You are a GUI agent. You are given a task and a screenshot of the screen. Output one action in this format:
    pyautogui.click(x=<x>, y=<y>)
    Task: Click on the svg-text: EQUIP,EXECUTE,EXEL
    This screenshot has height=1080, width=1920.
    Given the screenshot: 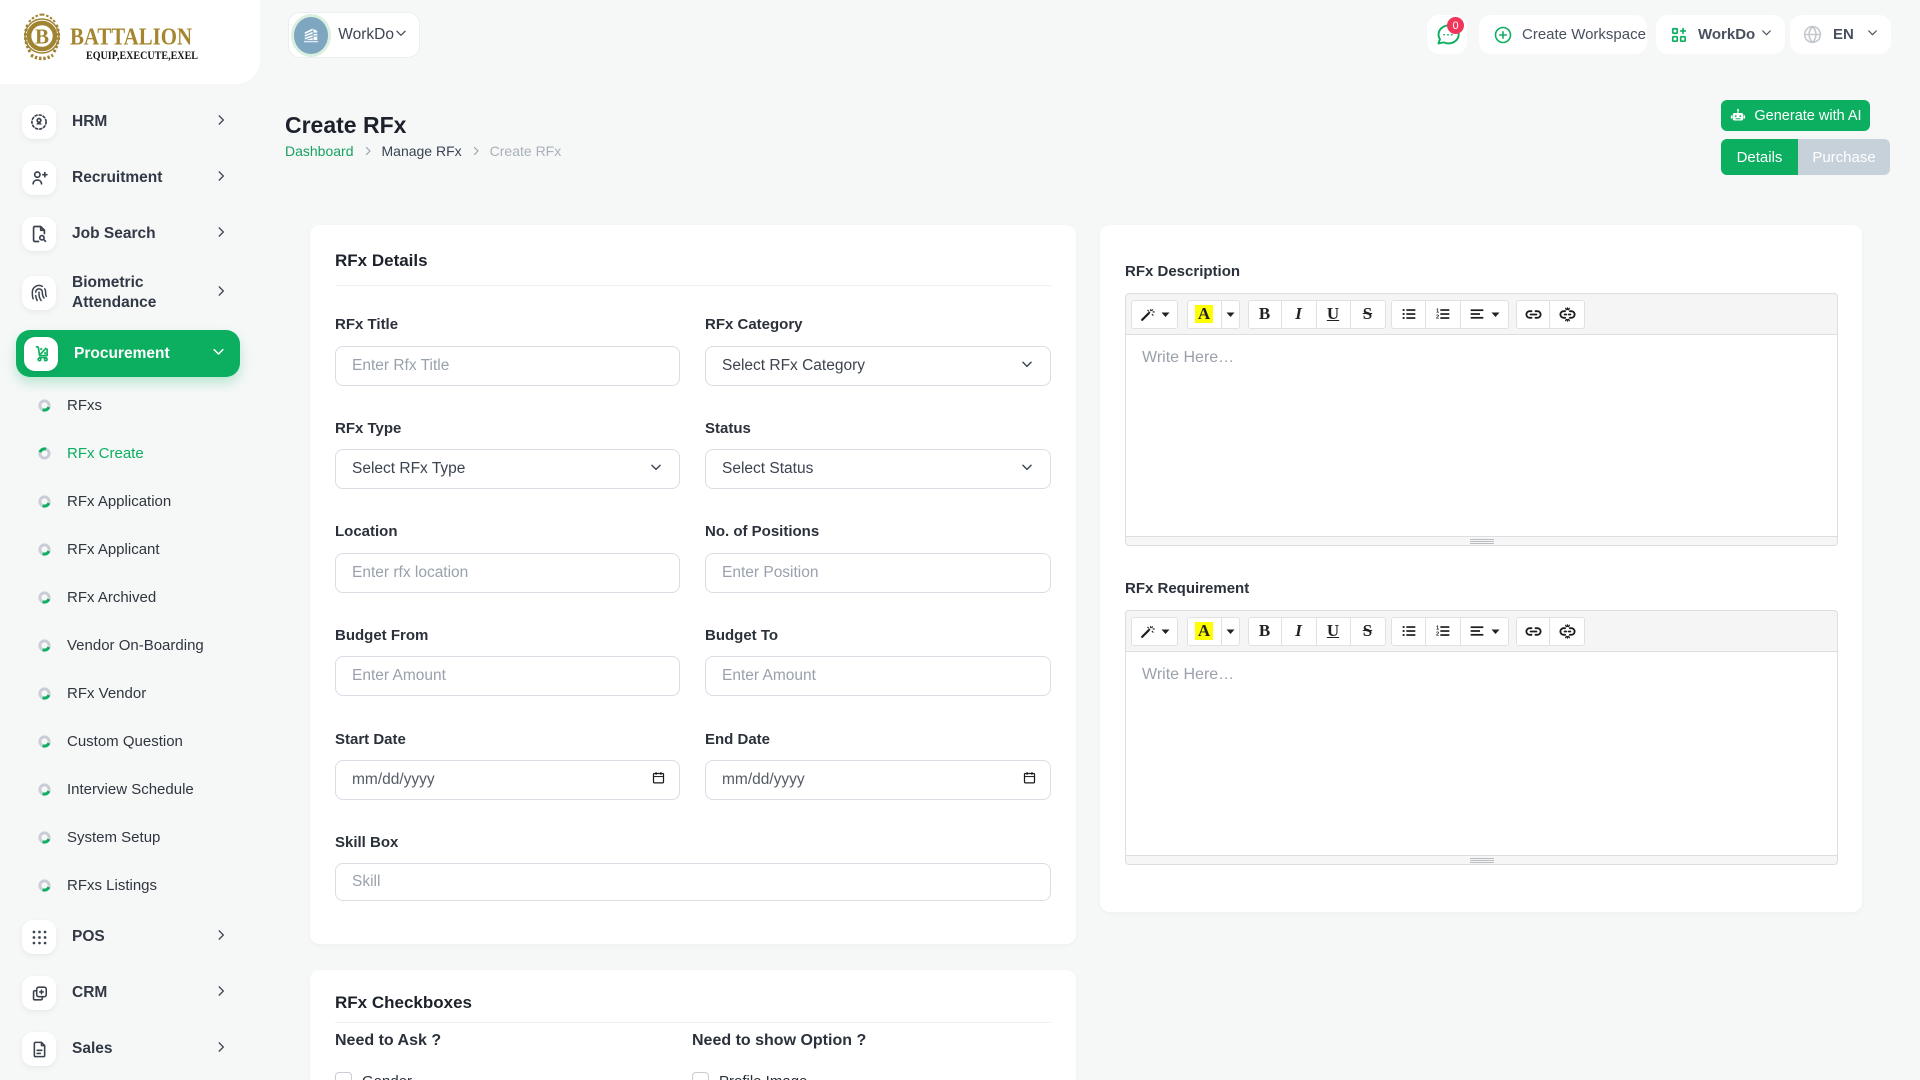 What is the action you would take?
    pyautogui.click(x=142, y=56)
    